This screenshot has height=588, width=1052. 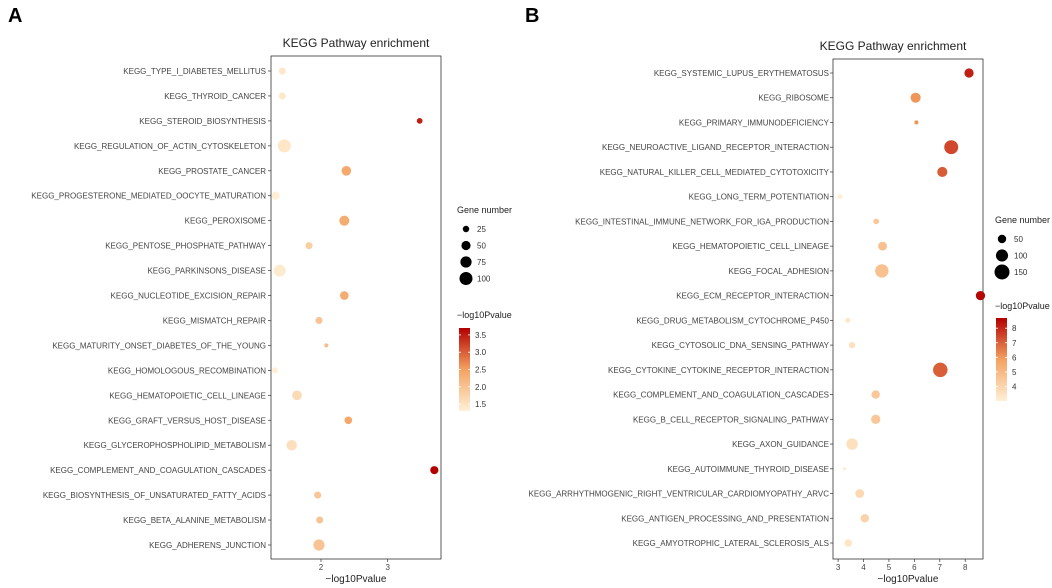 I want to click on color-legend-label: 4, so click(x=1014, y=386).